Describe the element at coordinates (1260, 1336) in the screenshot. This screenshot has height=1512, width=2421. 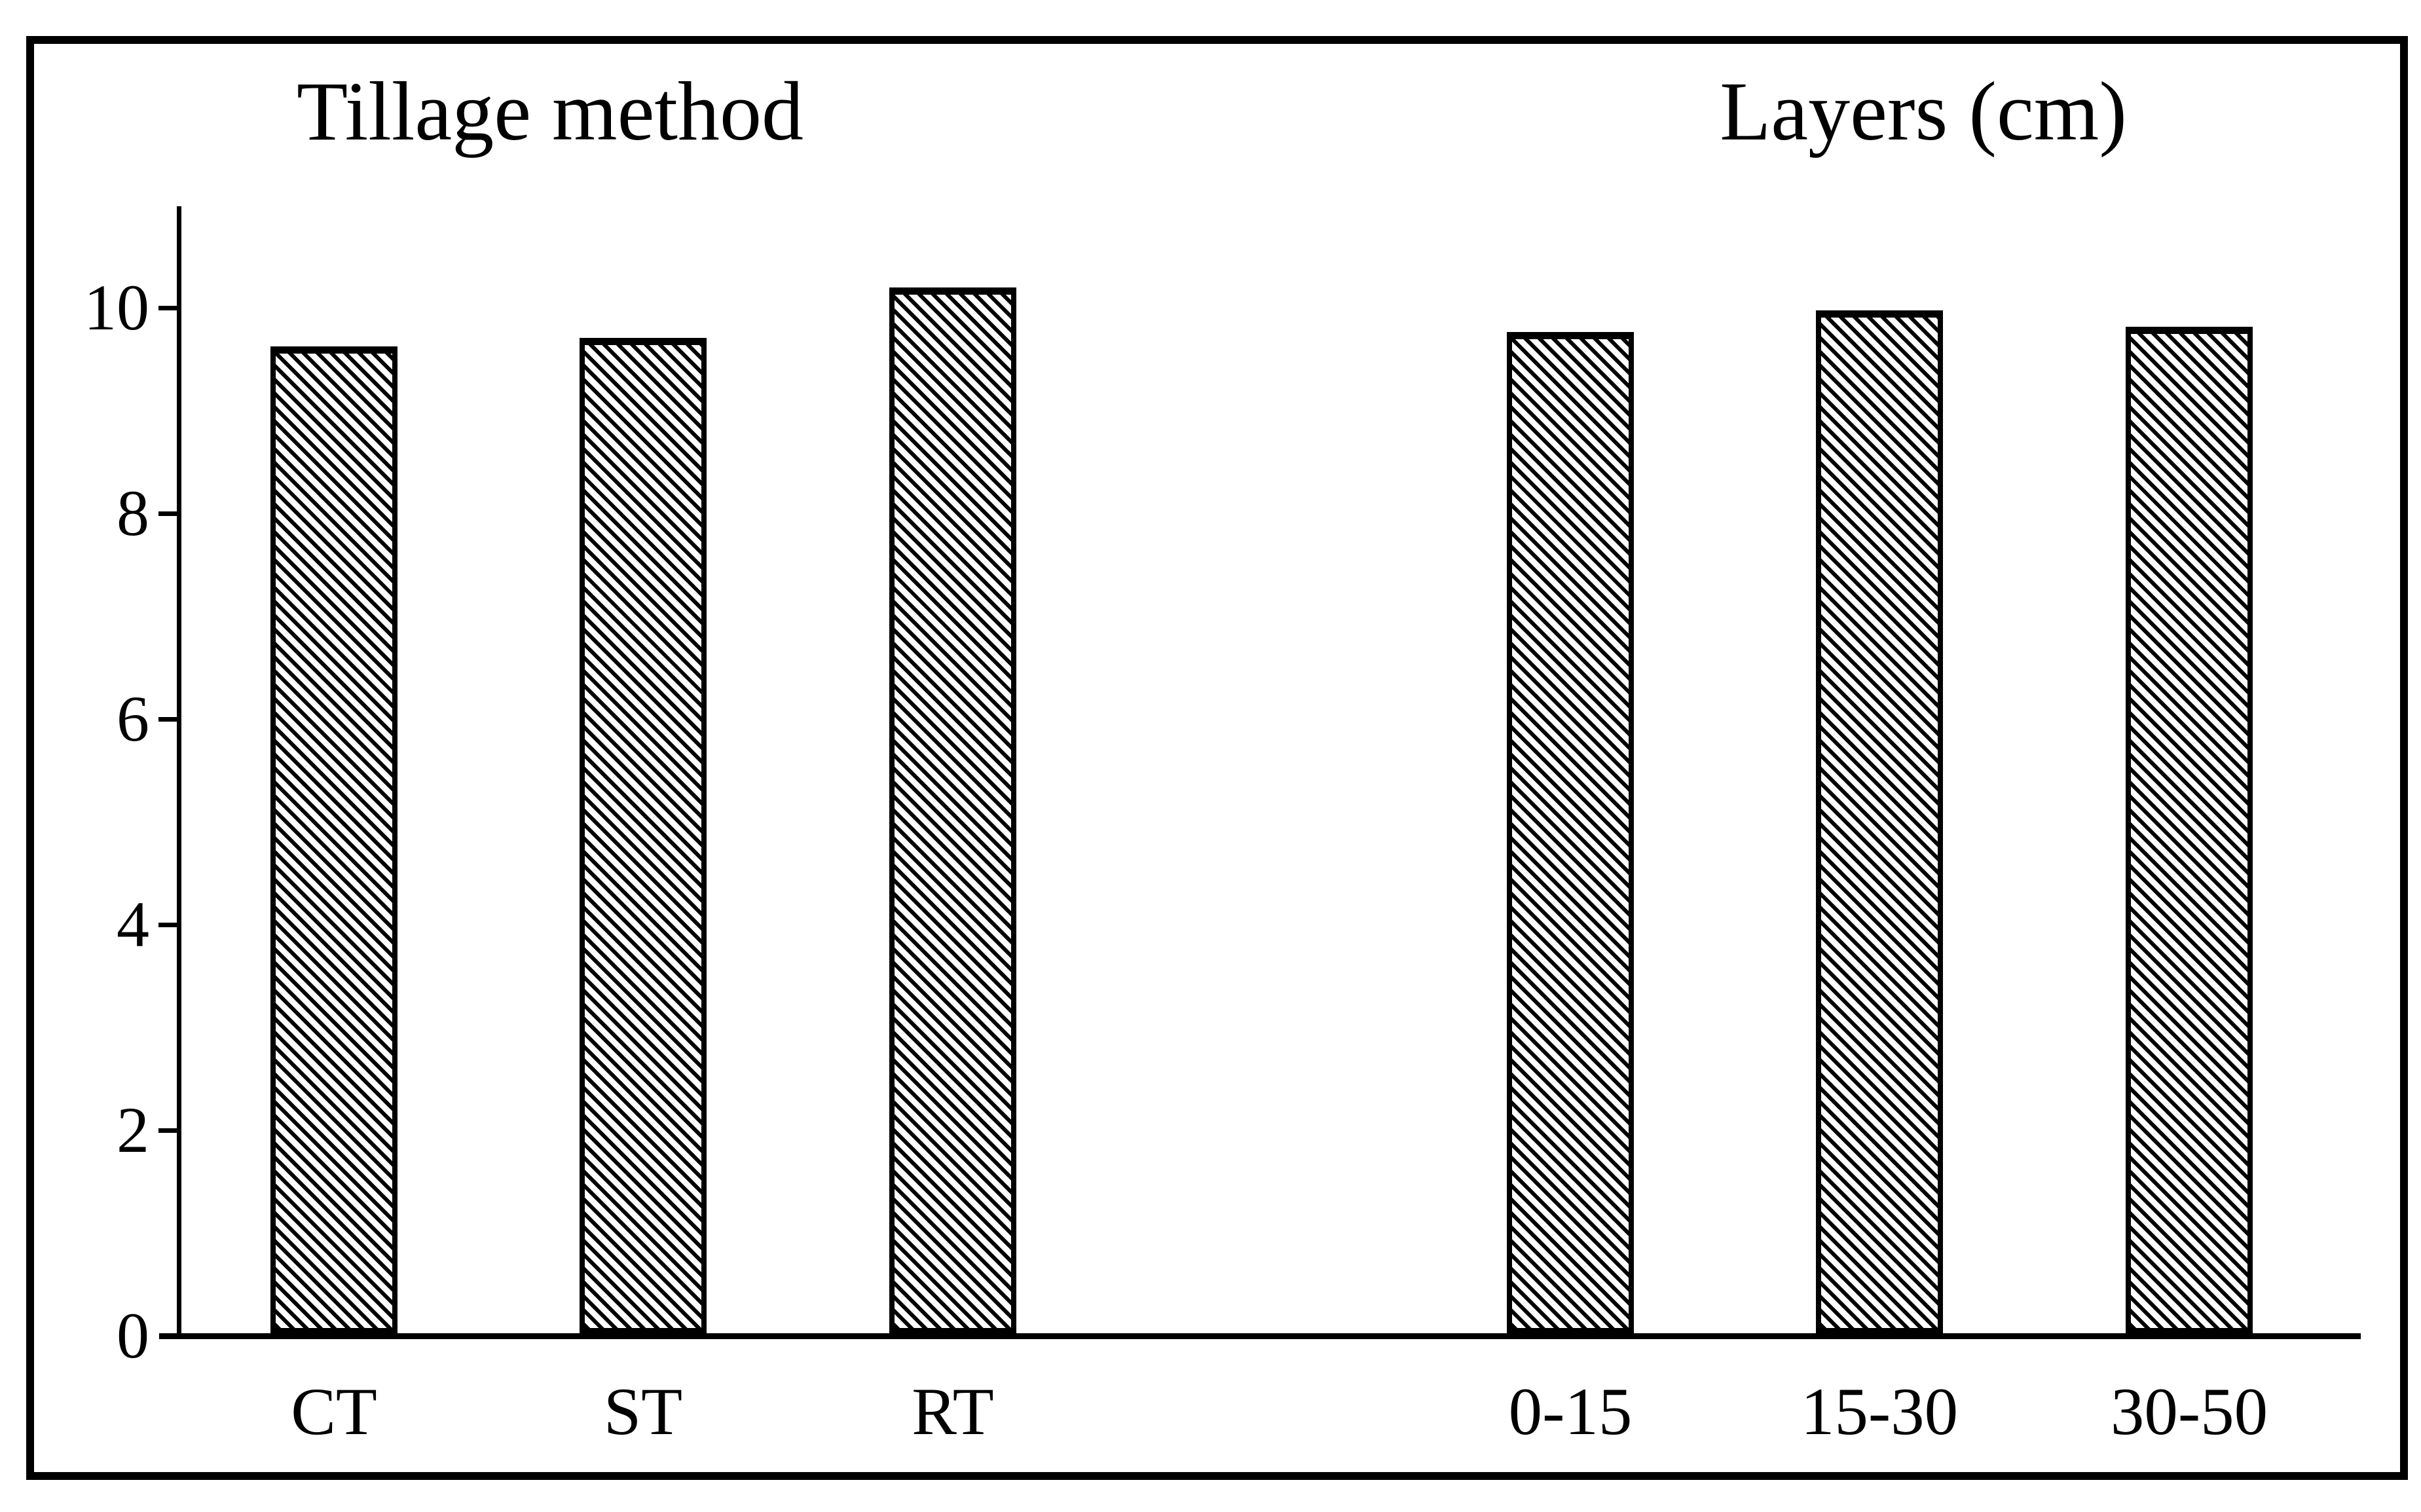
I see `x-axis-baseline` at that location.